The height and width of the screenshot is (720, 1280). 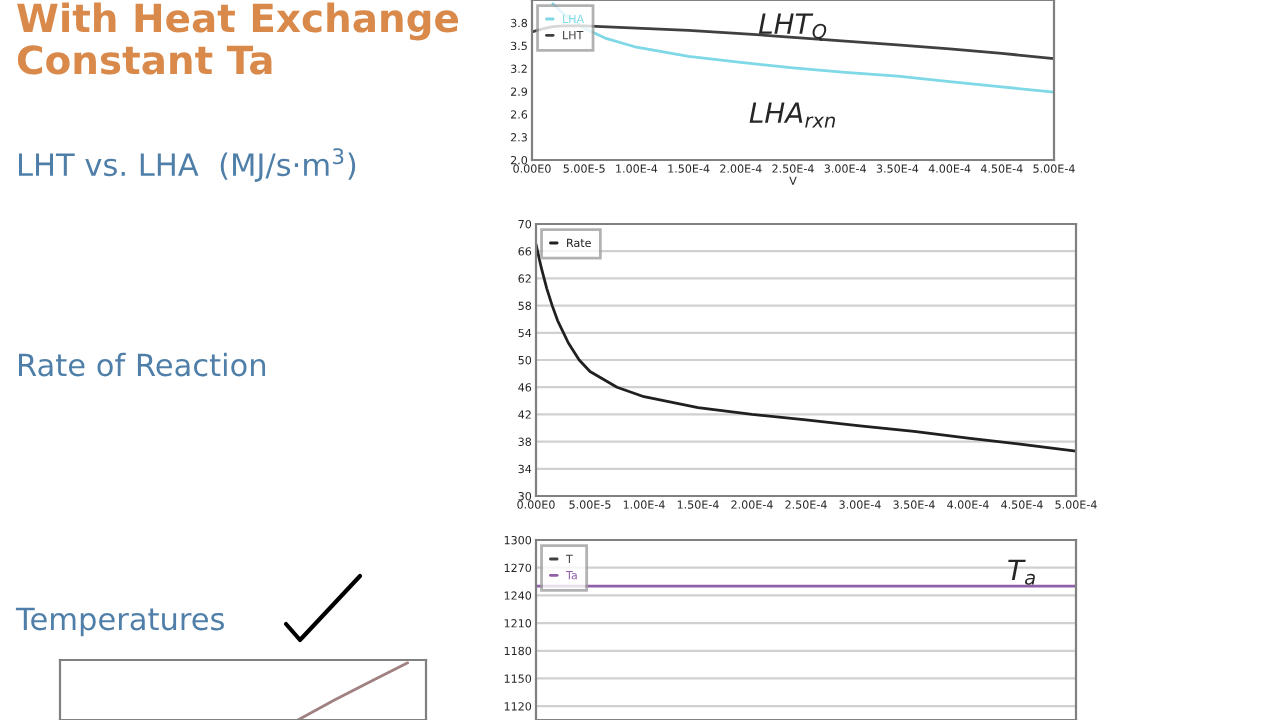 I want to click on text: With Heat Exchange, so click(x=237, y=21).